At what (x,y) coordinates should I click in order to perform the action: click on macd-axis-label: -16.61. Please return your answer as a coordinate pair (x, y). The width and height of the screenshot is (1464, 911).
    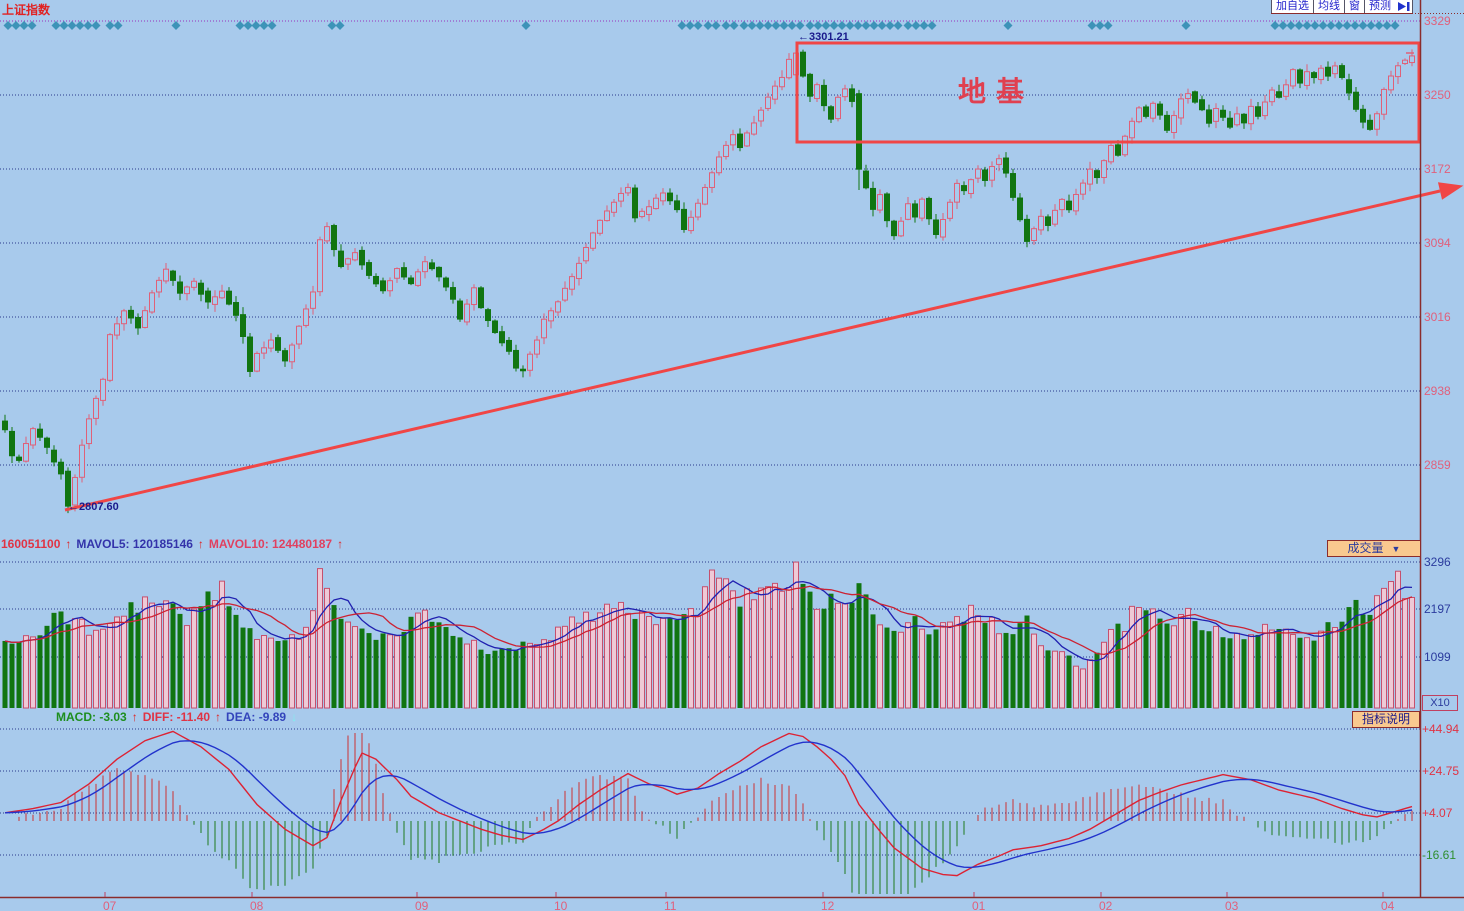
    Looking at the image, I should click on (1439, 855).